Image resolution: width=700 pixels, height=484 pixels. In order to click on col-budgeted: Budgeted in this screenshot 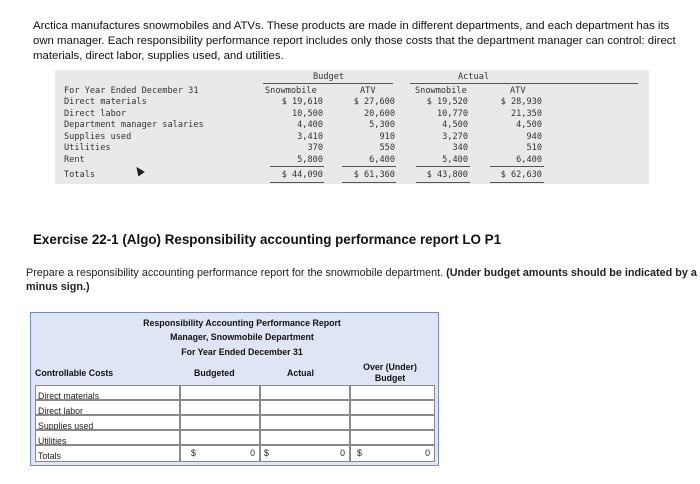, I will do `click(214, 373)`.